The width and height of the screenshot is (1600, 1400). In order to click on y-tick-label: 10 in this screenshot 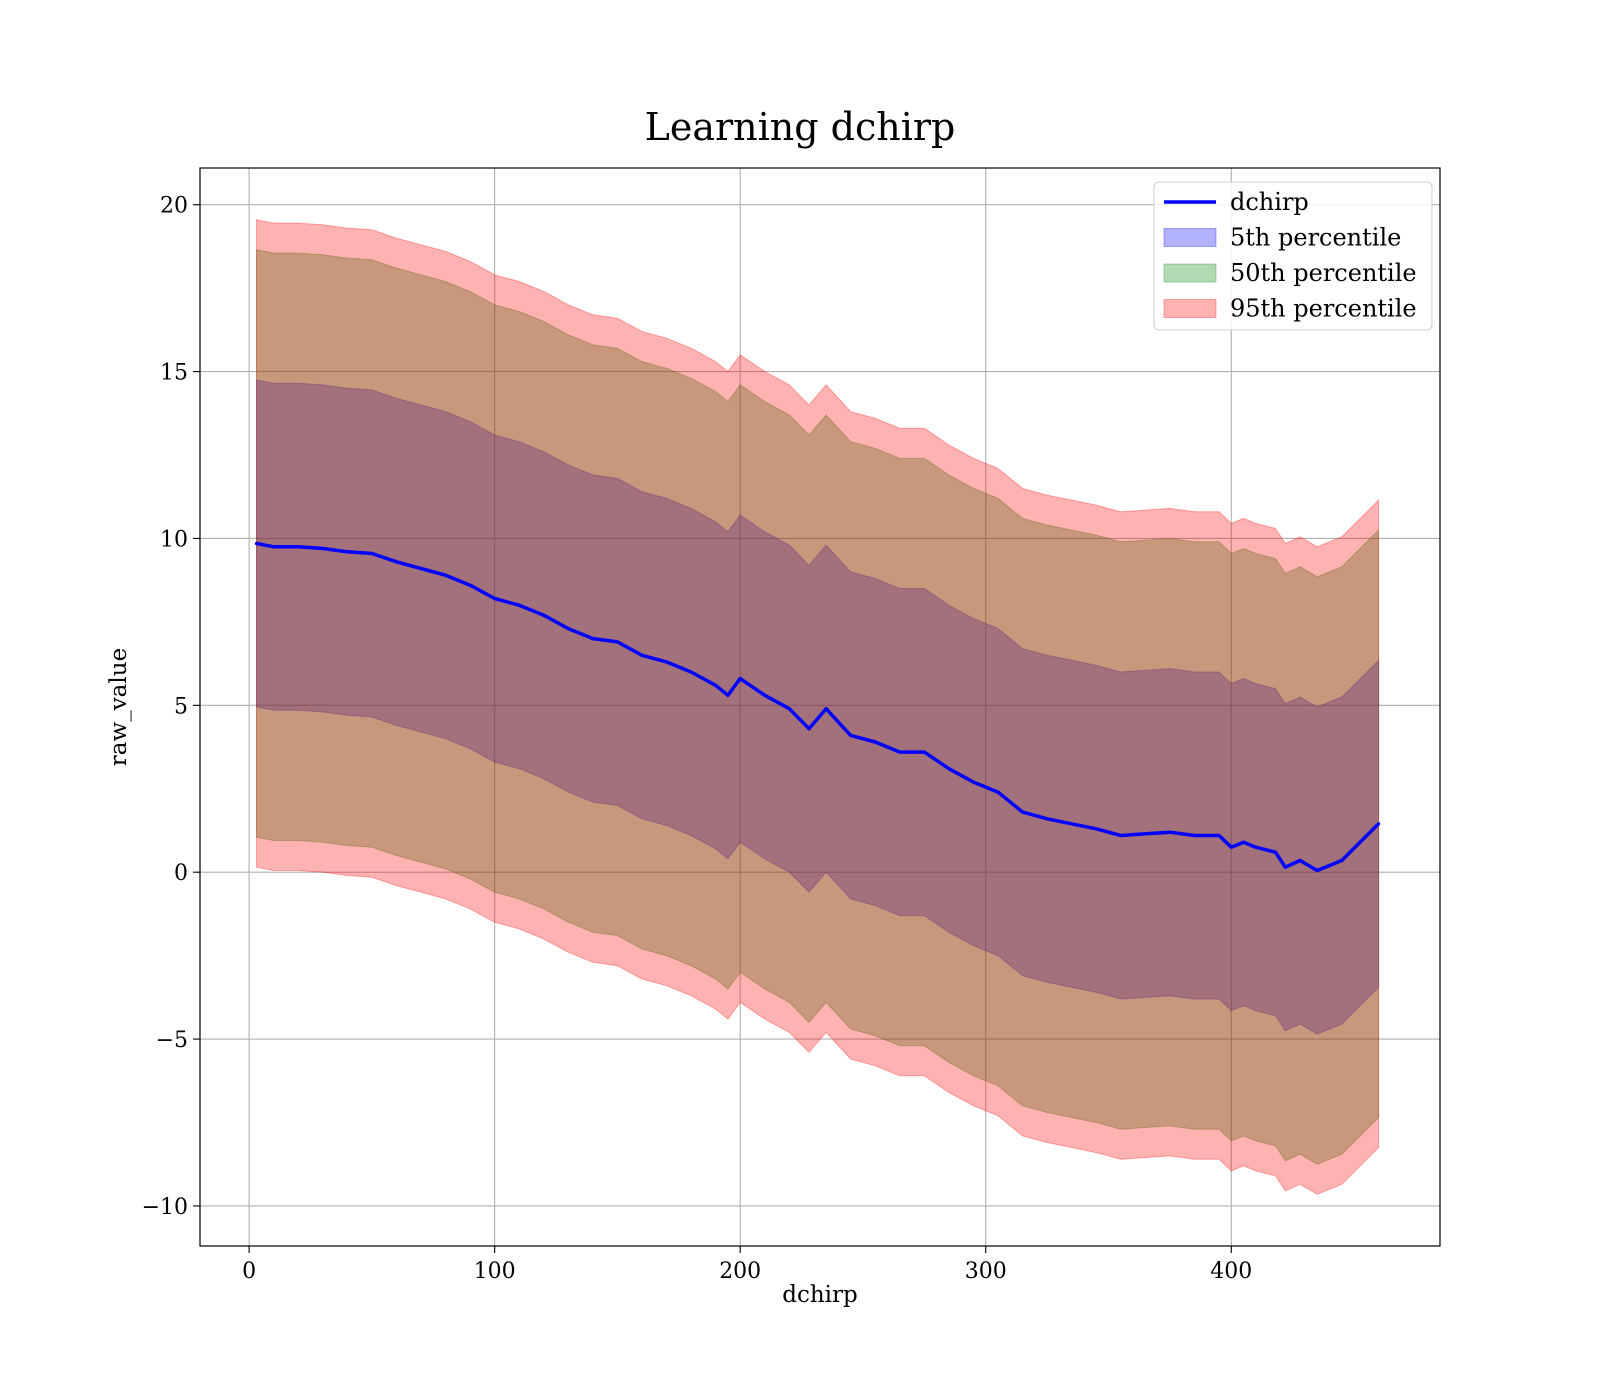, I will do `click(174, 539)`.